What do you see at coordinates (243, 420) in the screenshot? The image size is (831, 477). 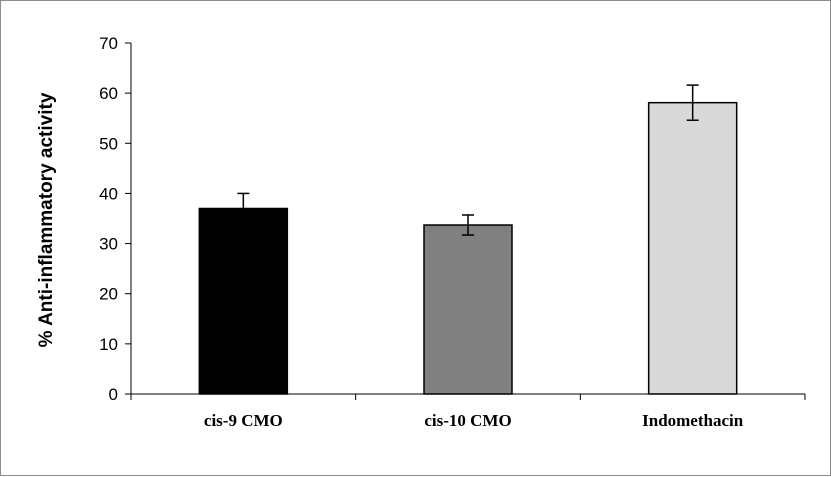 I see `category-label: cis-9 CMO` at bounding box center [243, 420].